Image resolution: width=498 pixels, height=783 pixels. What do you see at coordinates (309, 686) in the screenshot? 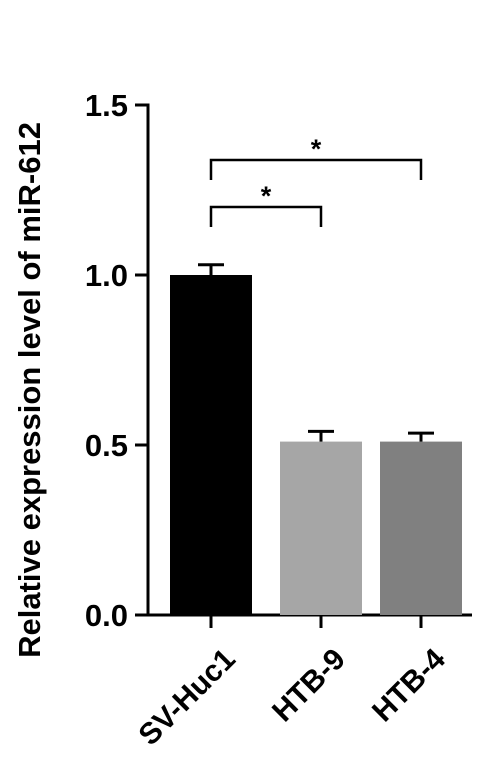
I see `category-label: HTB-9` at bounding box center [309, 686].